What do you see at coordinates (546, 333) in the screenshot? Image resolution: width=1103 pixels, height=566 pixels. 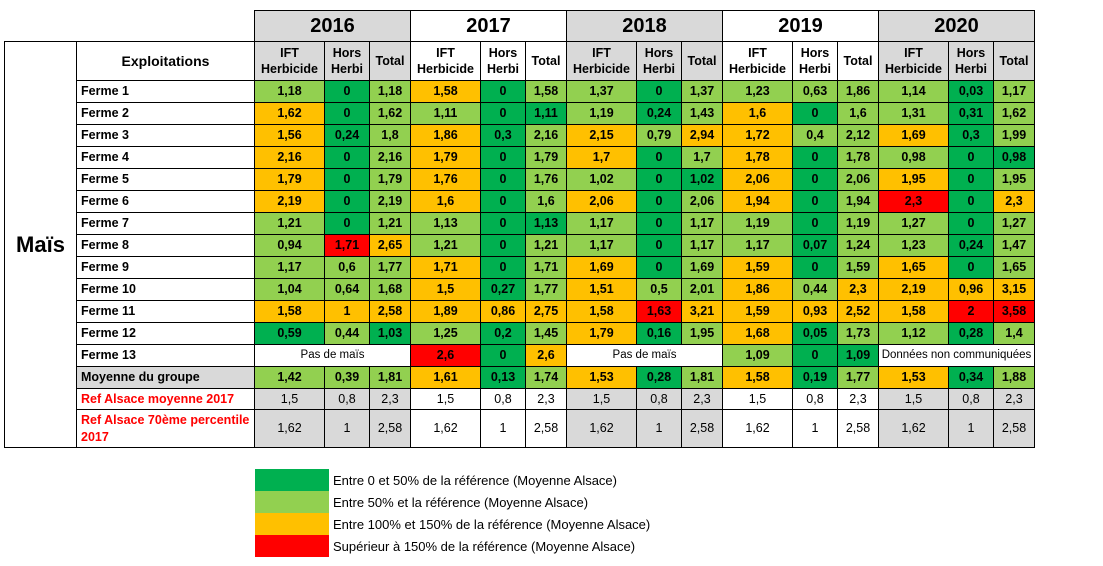 I see `value-cell: 1,45` at bounding box center [546, 333].